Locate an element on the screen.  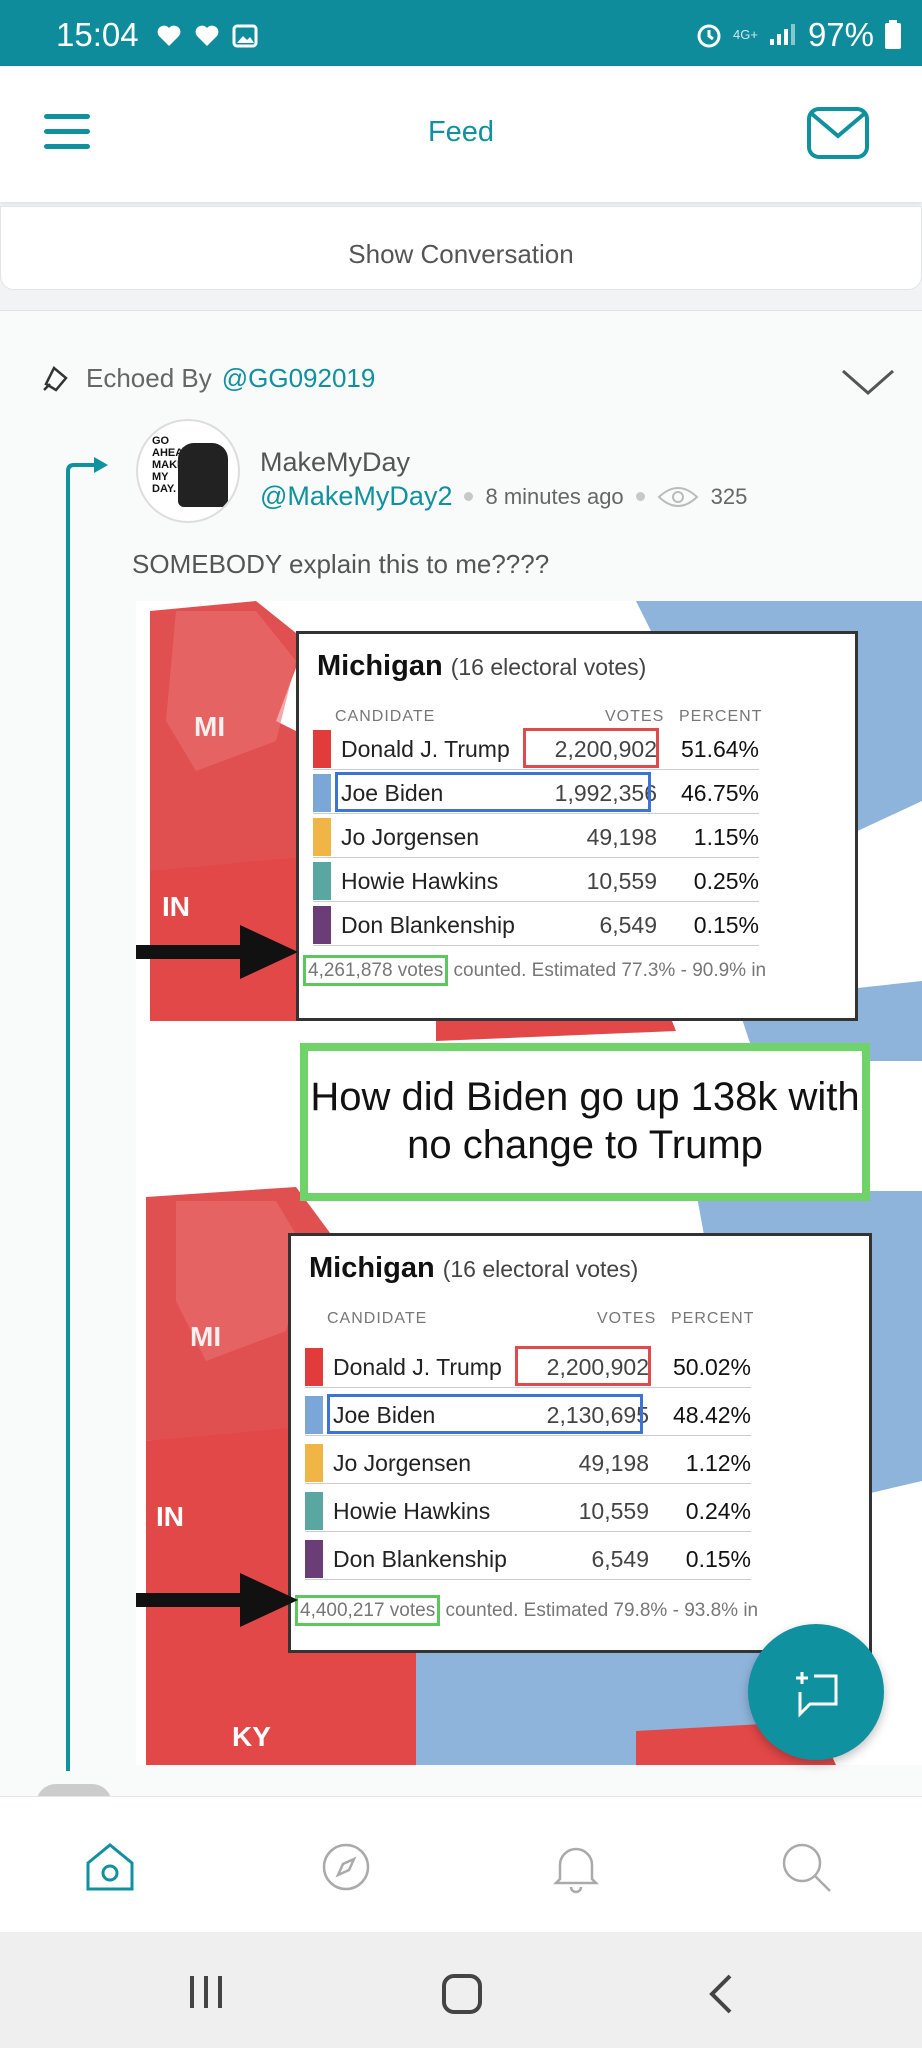
page-title: Feed is located at coordinates (461, 132).